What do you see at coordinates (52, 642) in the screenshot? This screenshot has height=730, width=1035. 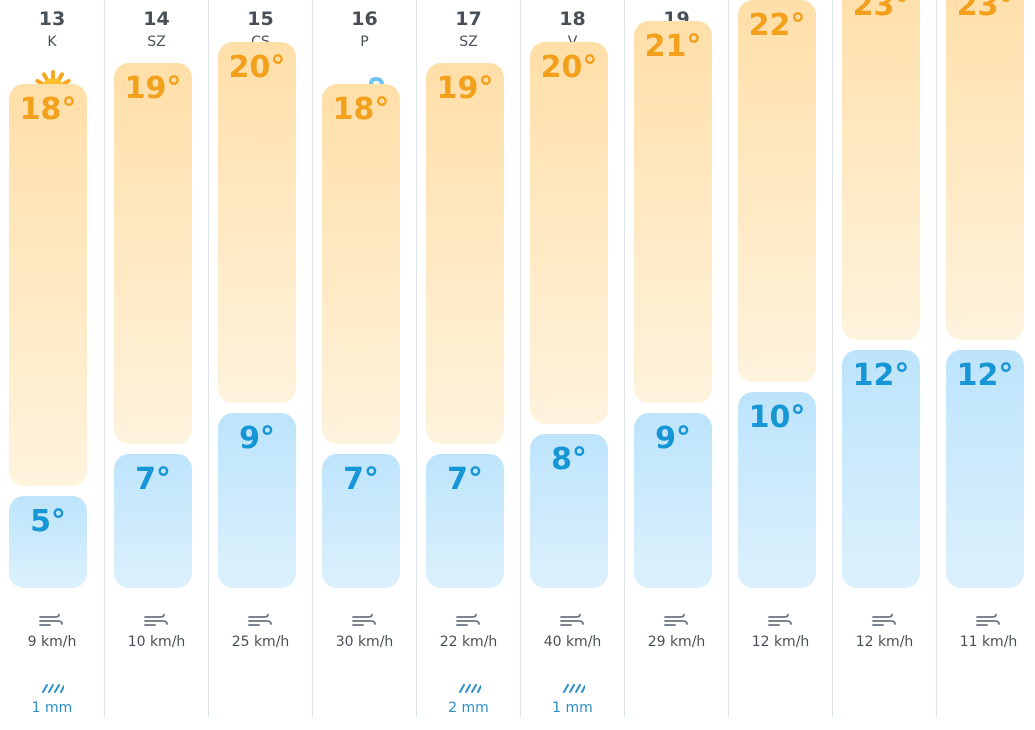 I see `wind-speed: 9 km/h` at bounding box center [52, 642].